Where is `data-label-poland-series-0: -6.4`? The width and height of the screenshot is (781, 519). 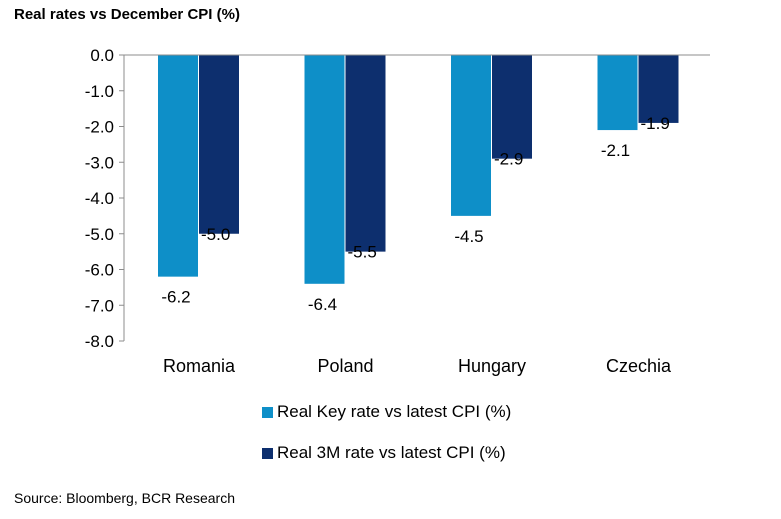 data-label-poland-series-0: -6.4 is located at coordinates (322, 304).